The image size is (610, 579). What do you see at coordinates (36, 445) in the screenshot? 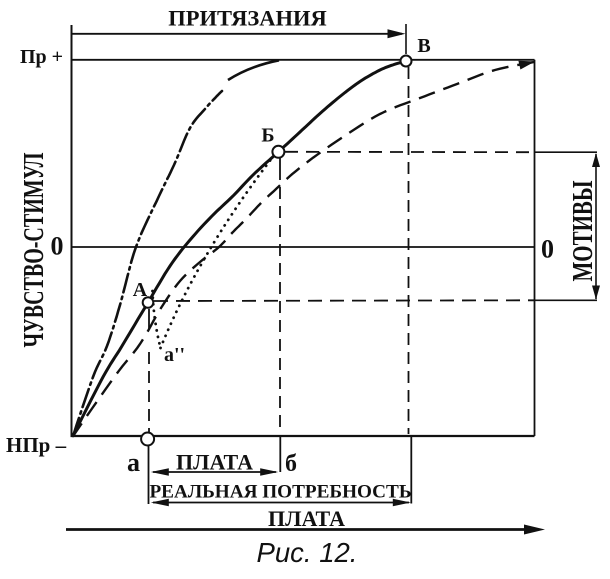
I see `svg-text: НПр –` at bounding box center [36, 445].